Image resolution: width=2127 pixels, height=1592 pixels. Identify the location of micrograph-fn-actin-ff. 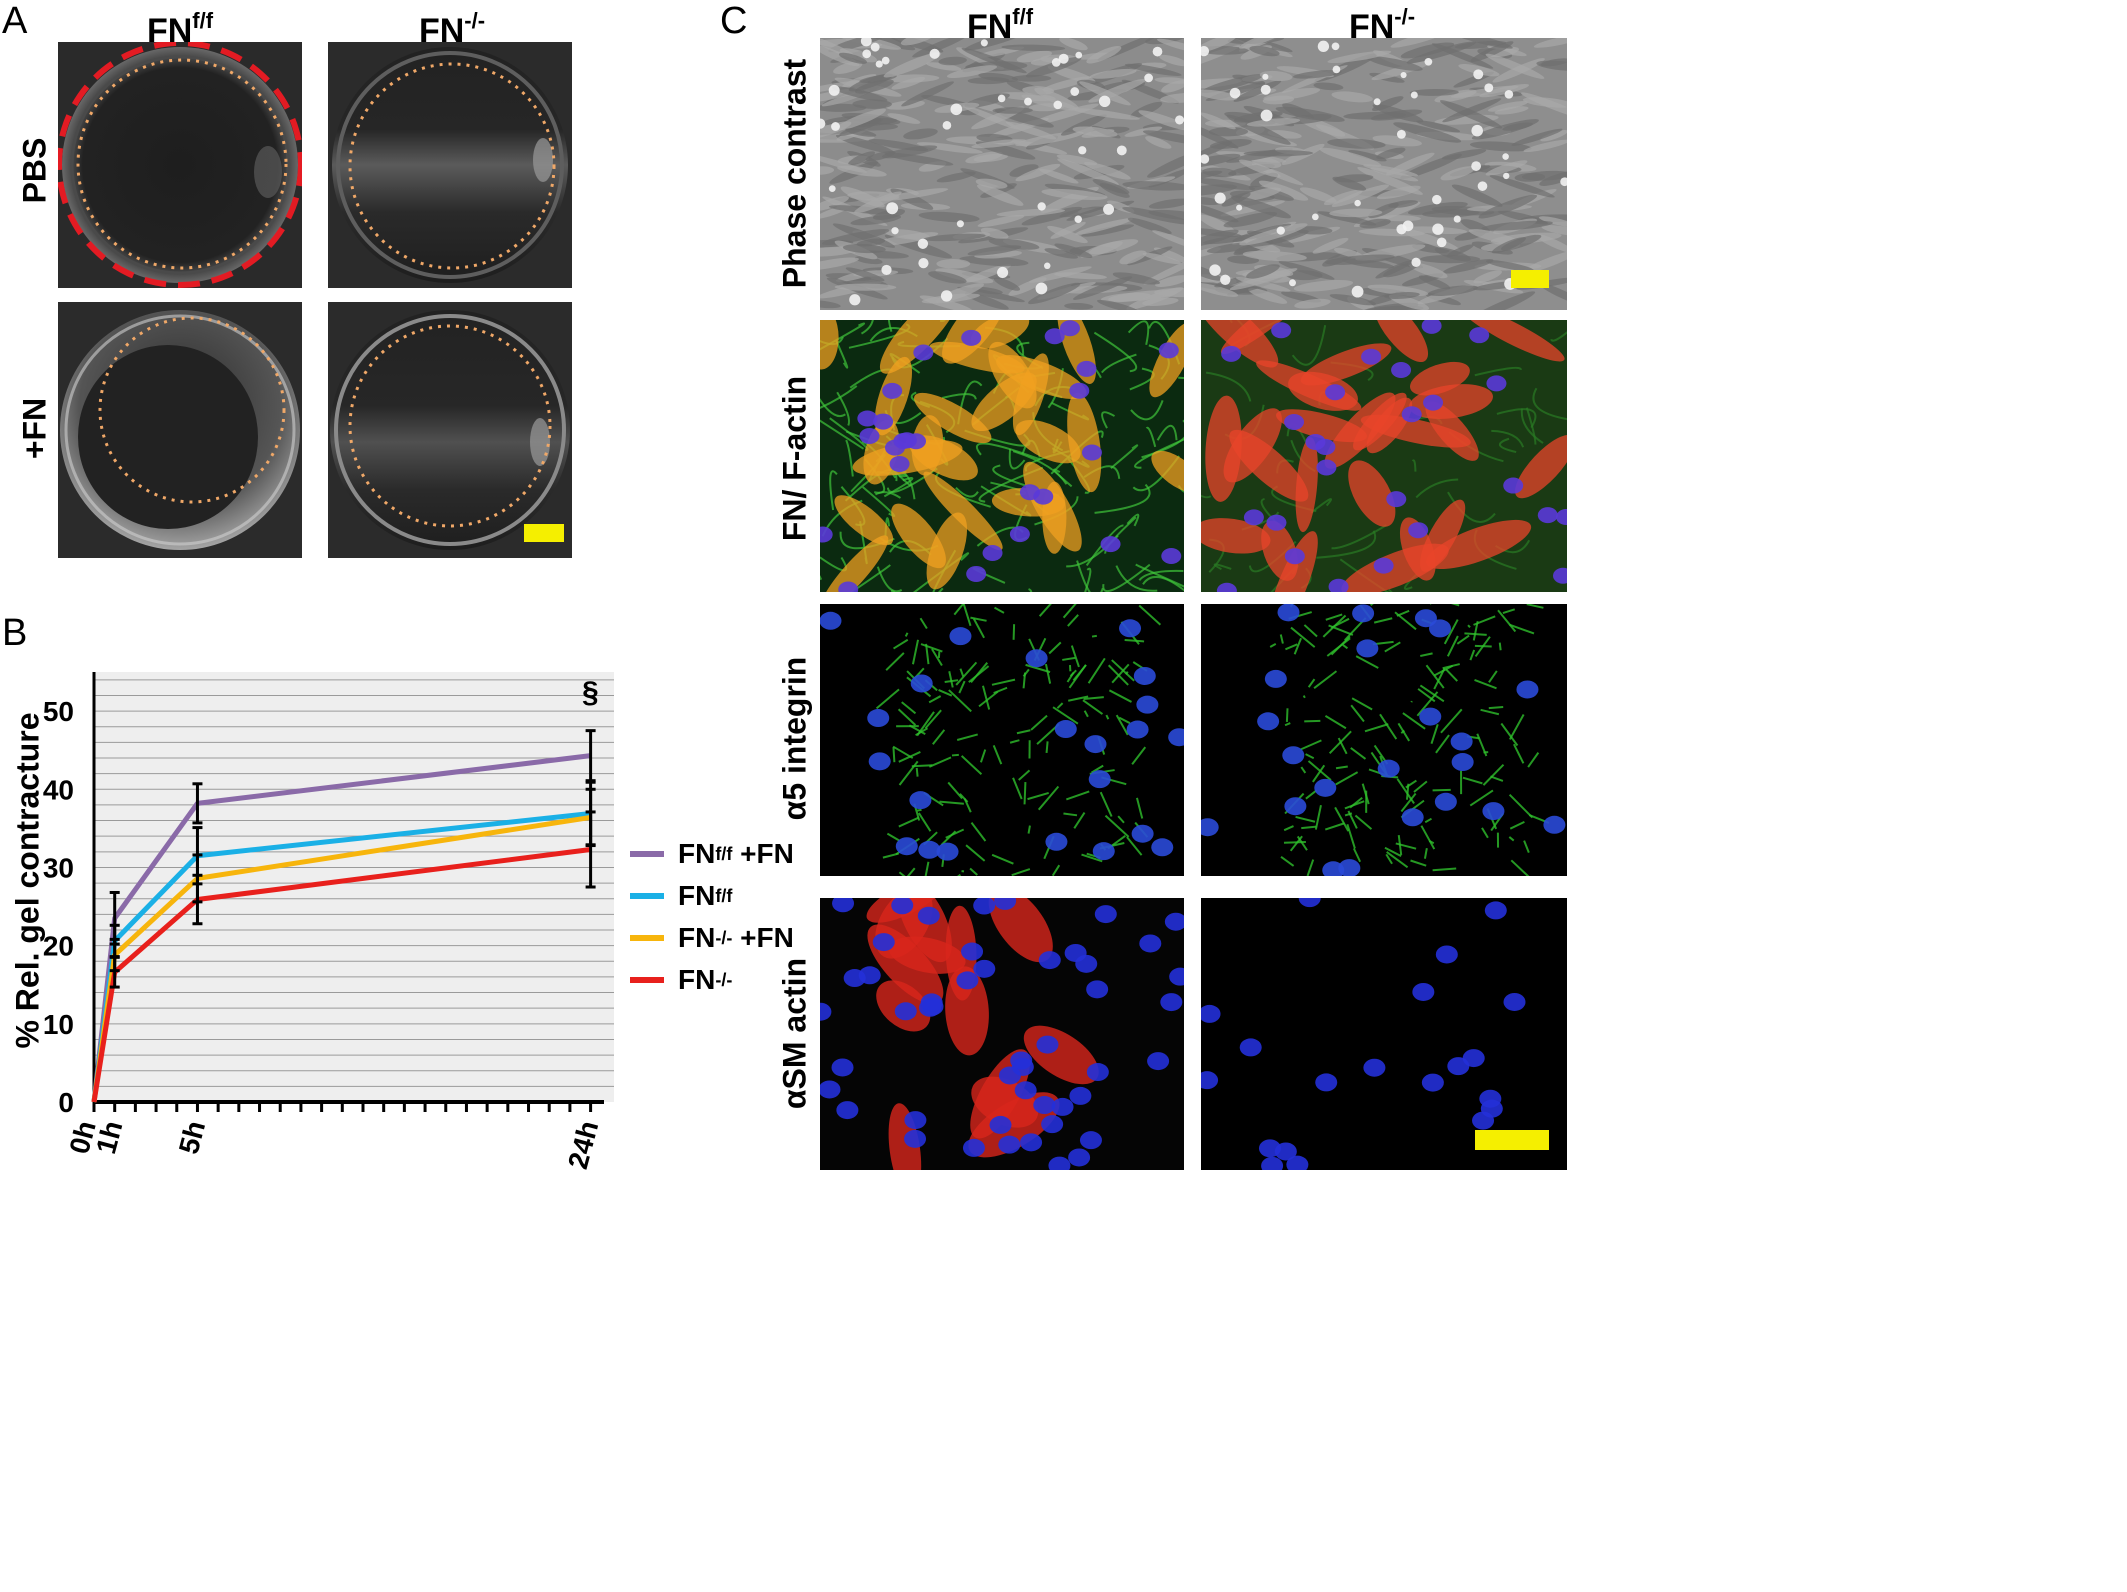
(1002, 456).